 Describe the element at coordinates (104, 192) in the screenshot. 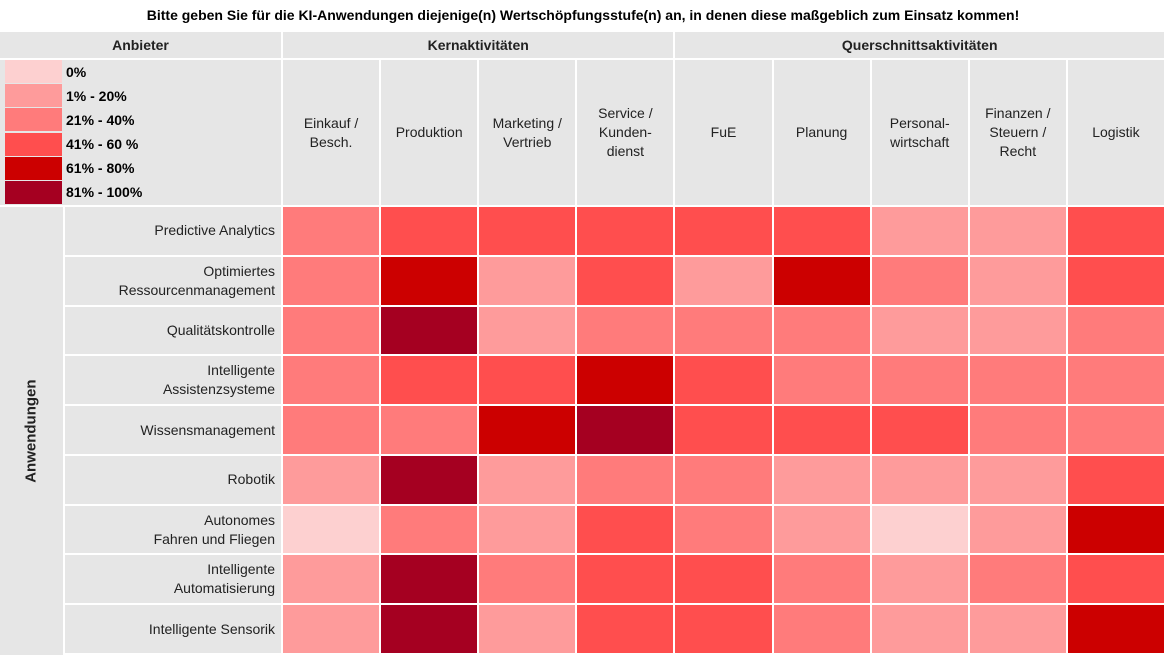

I see `legend-label: 81% - 100%` at that location.